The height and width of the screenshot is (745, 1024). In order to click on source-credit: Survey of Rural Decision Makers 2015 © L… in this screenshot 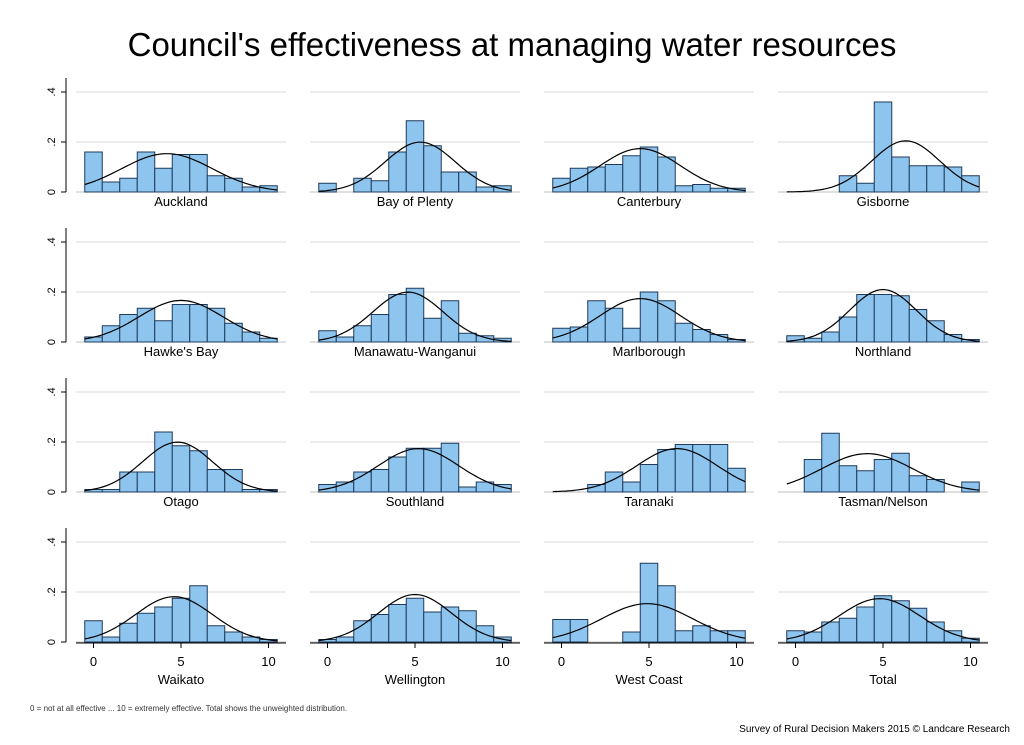, I will do `click(874, 729)`.